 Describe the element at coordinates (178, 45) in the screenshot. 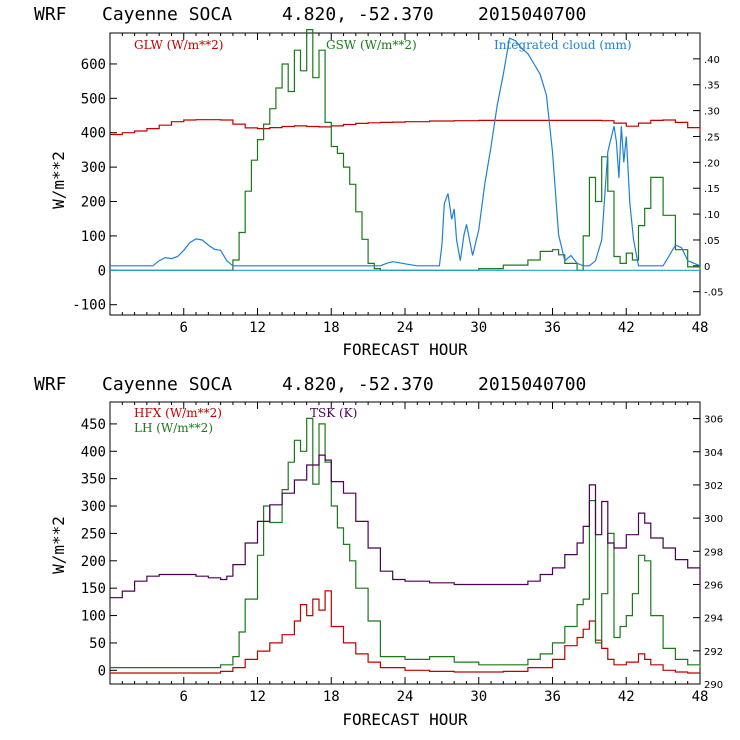

I see `panel-1-legend-glw: GLW (W/m**2)` at that location.